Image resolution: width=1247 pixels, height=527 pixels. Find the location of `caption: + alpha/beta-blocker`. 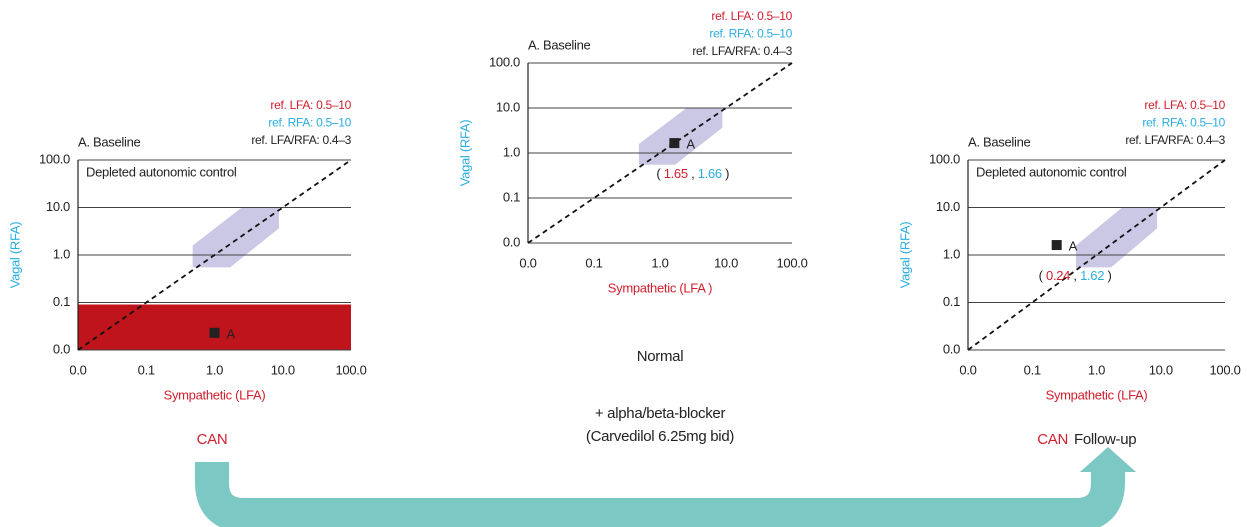

caption: + alpha/beta-blocker is located at coordinates (660, 413).